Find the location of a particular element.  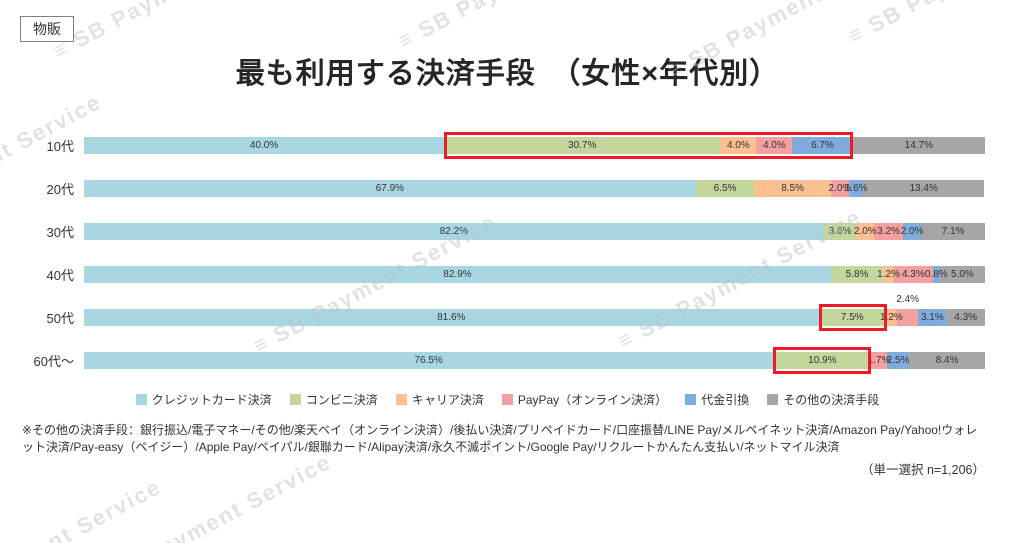

age-group-label: 10代 is located at coordinates (60, 146).